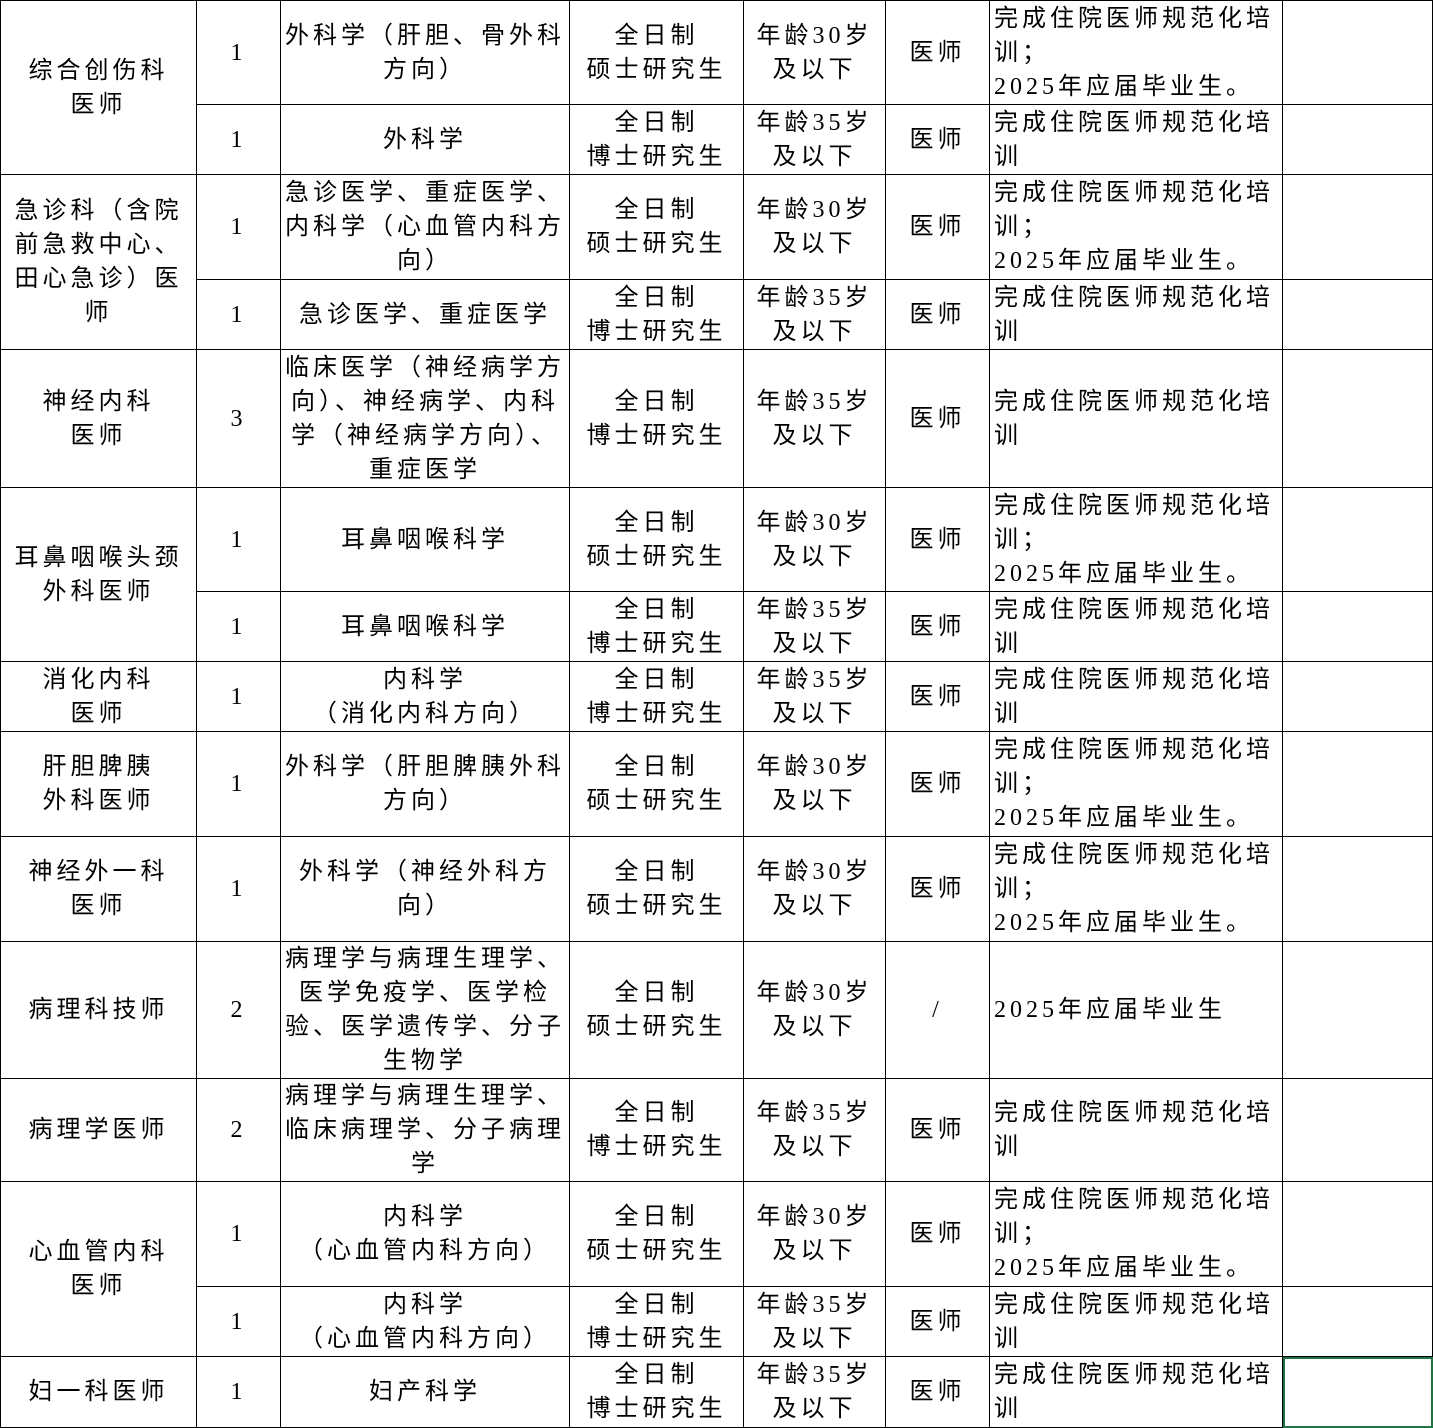 The image size is (1433, 1428). Describe the element at coordinates (425, 696) in the screenshot. I see `major: 内科学 （消化内科方向）` at that location.